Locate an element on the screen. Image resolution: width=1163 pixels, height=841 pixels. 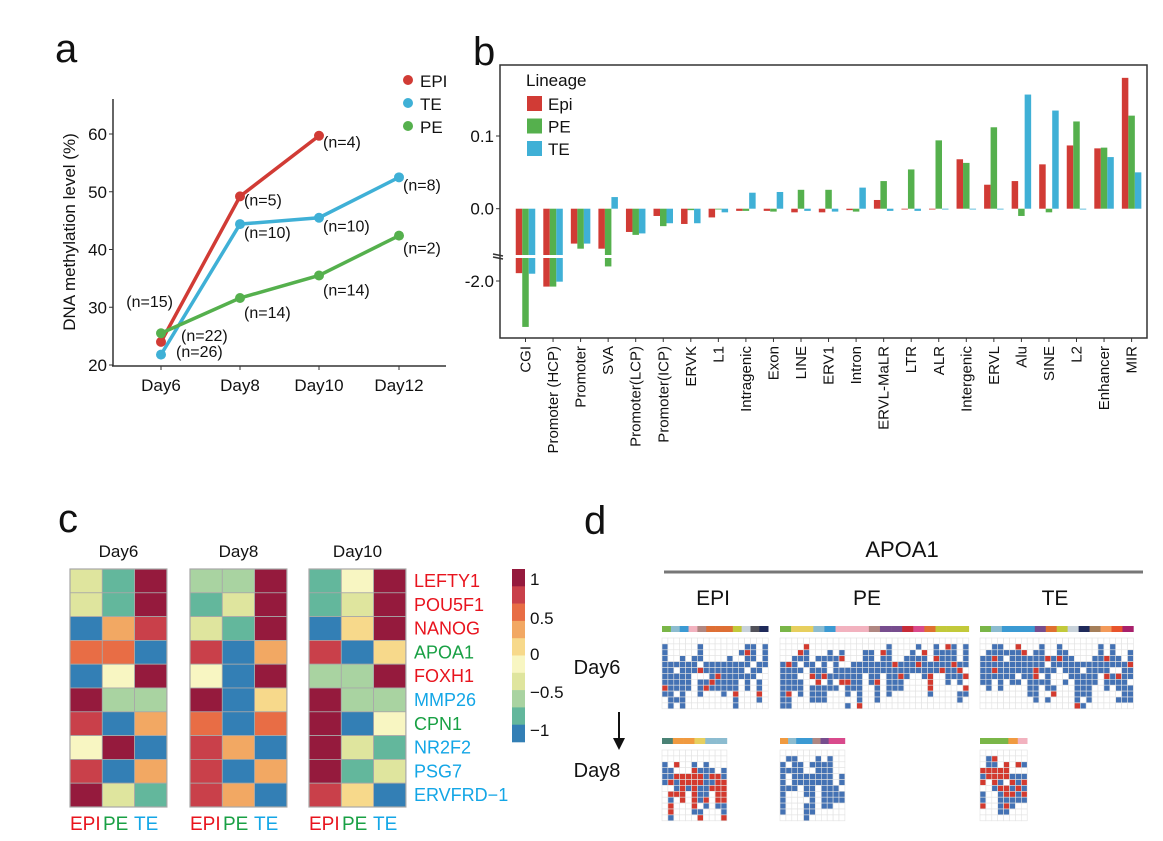
y-tick-label: 30 is located at coordinates (97, 307).